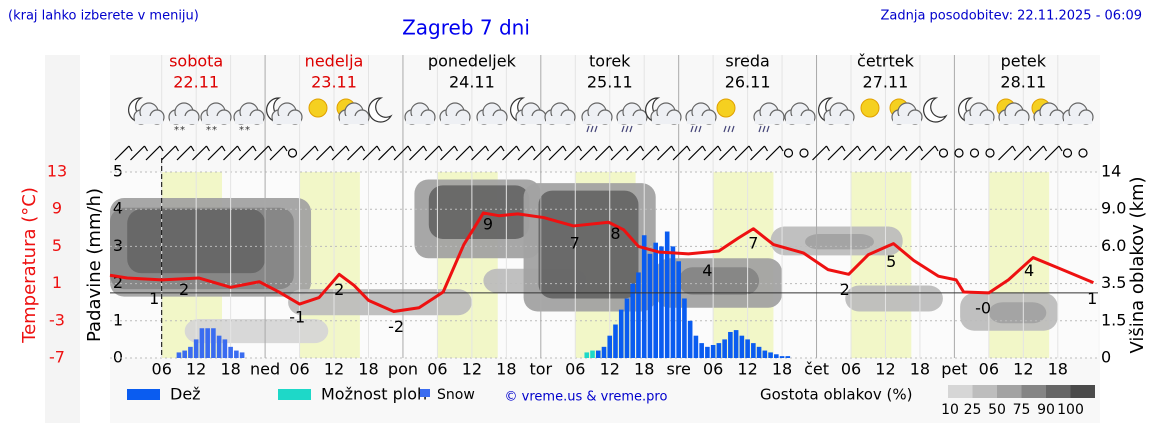  I want to click on legend-label: Dež, so click(185, 394).